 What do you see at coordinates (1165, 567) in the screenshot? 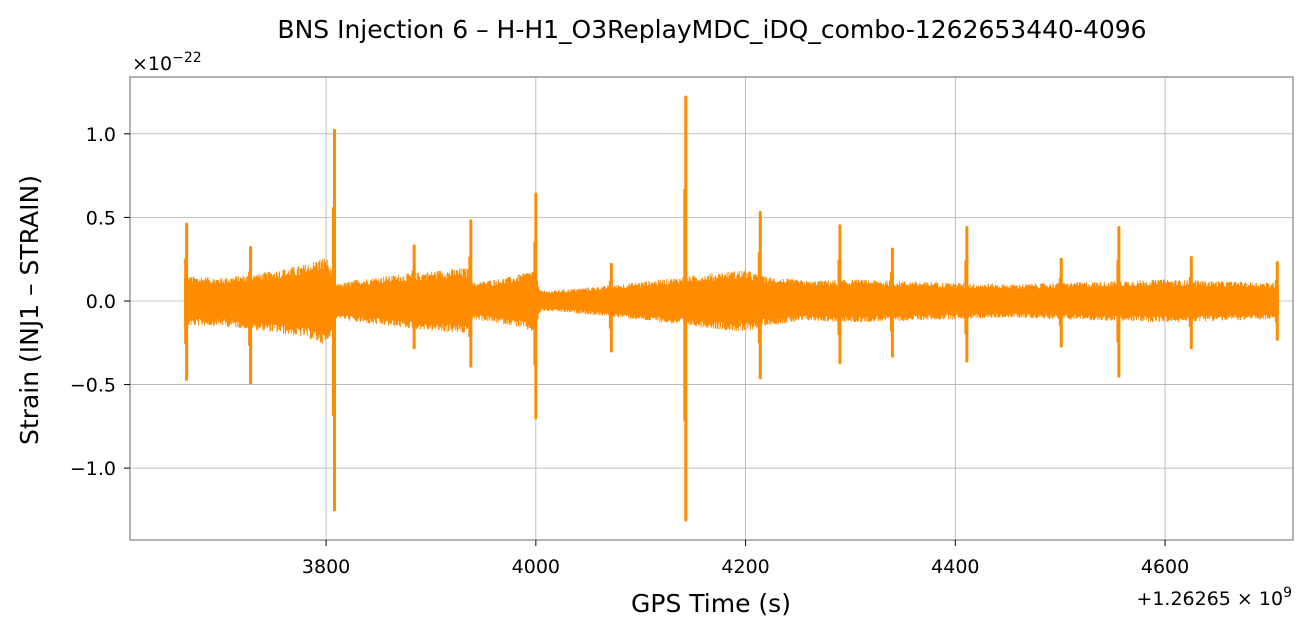
I see `x-tick-label: 4600` at bounding box center [1165, 567].